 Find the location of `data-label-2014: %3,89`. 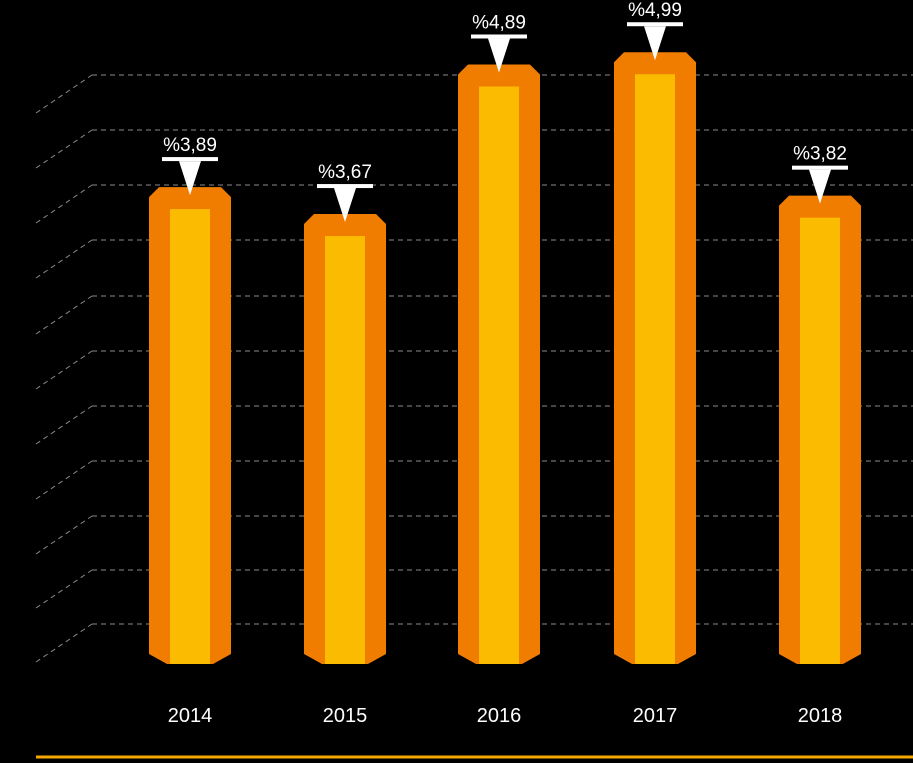

data-label-2014: %3,89 is located at coordinates (190, 145).